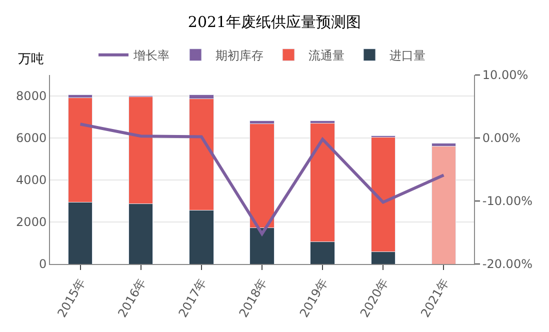 The height and width of the screenshot is (332, 549). I want to click on legend-label: 增长率, so click(151, 55).